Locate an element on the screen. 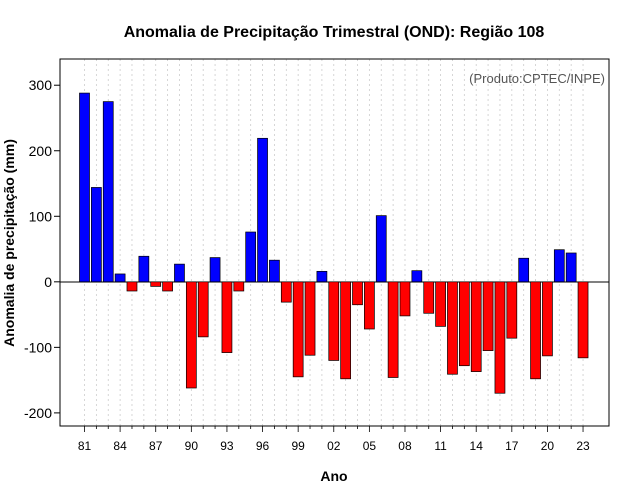 Image resolution: width=640 pixels, height=500 pixels. bar-2003 is located at coordinates (345, 330).